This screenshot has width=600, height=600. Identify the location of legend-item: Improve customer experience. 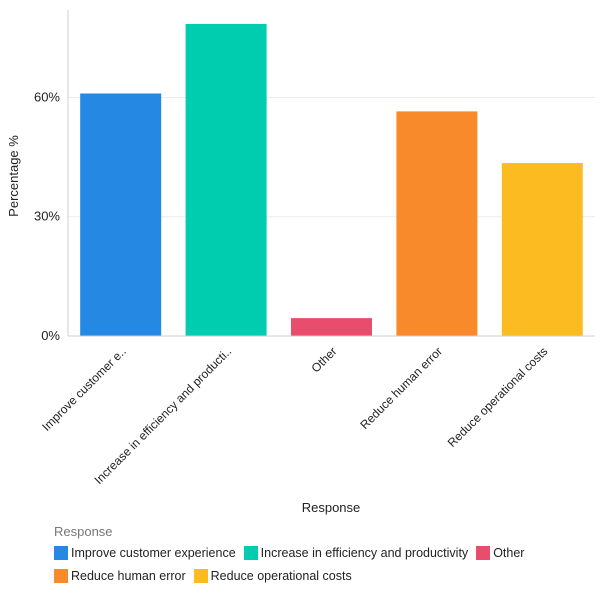
(145, 552).